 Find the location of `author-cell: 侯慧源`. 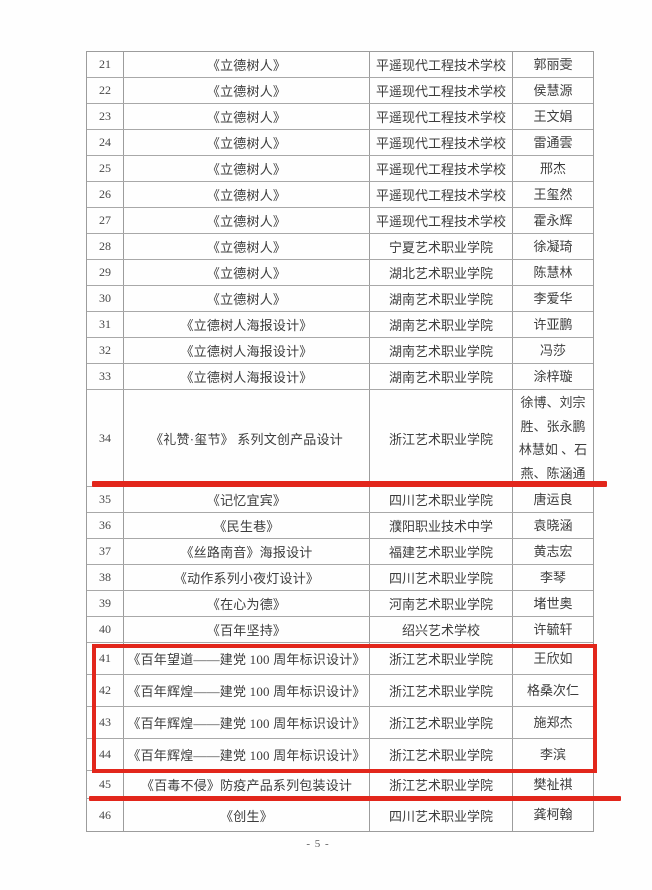

author-cell: 侯慧源 is located at coordinates (553, 90).